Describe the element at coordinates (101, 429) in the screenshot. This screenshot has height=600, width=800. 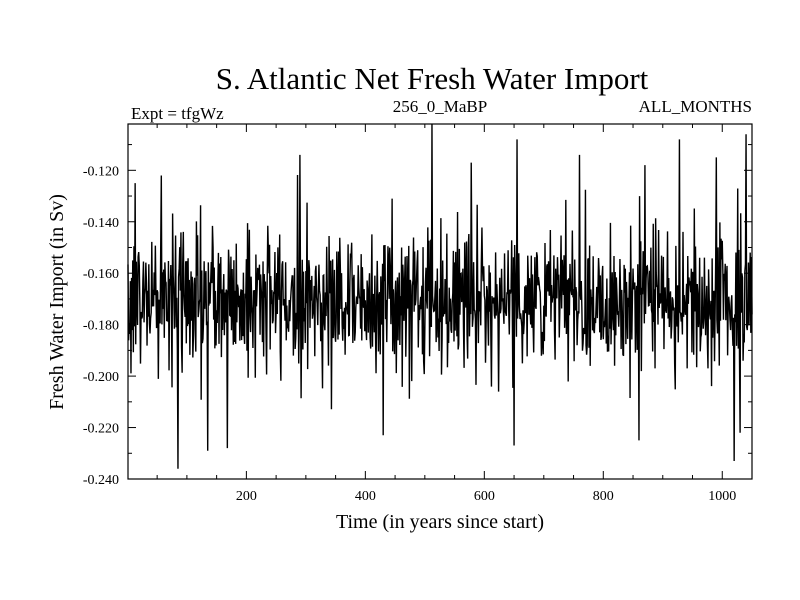
I see `y-tick-label: -0.220` at that location.